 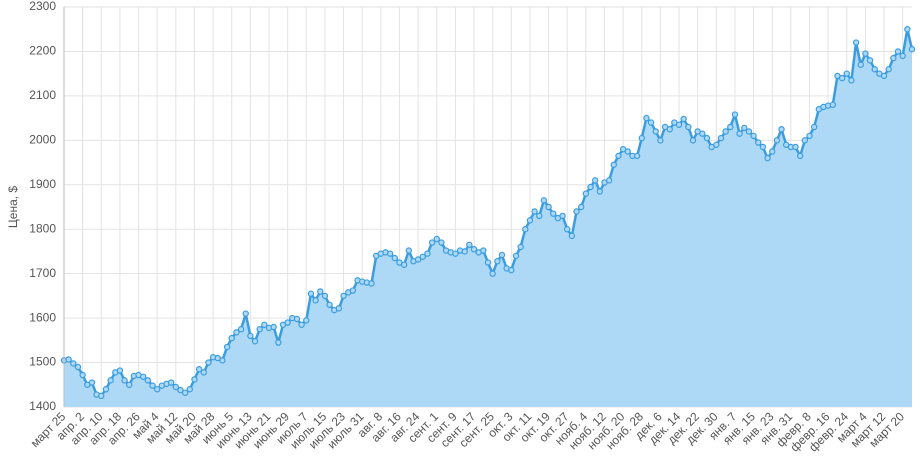 I want to click on y-tick-label: 1800, so click(x=42, y=228).